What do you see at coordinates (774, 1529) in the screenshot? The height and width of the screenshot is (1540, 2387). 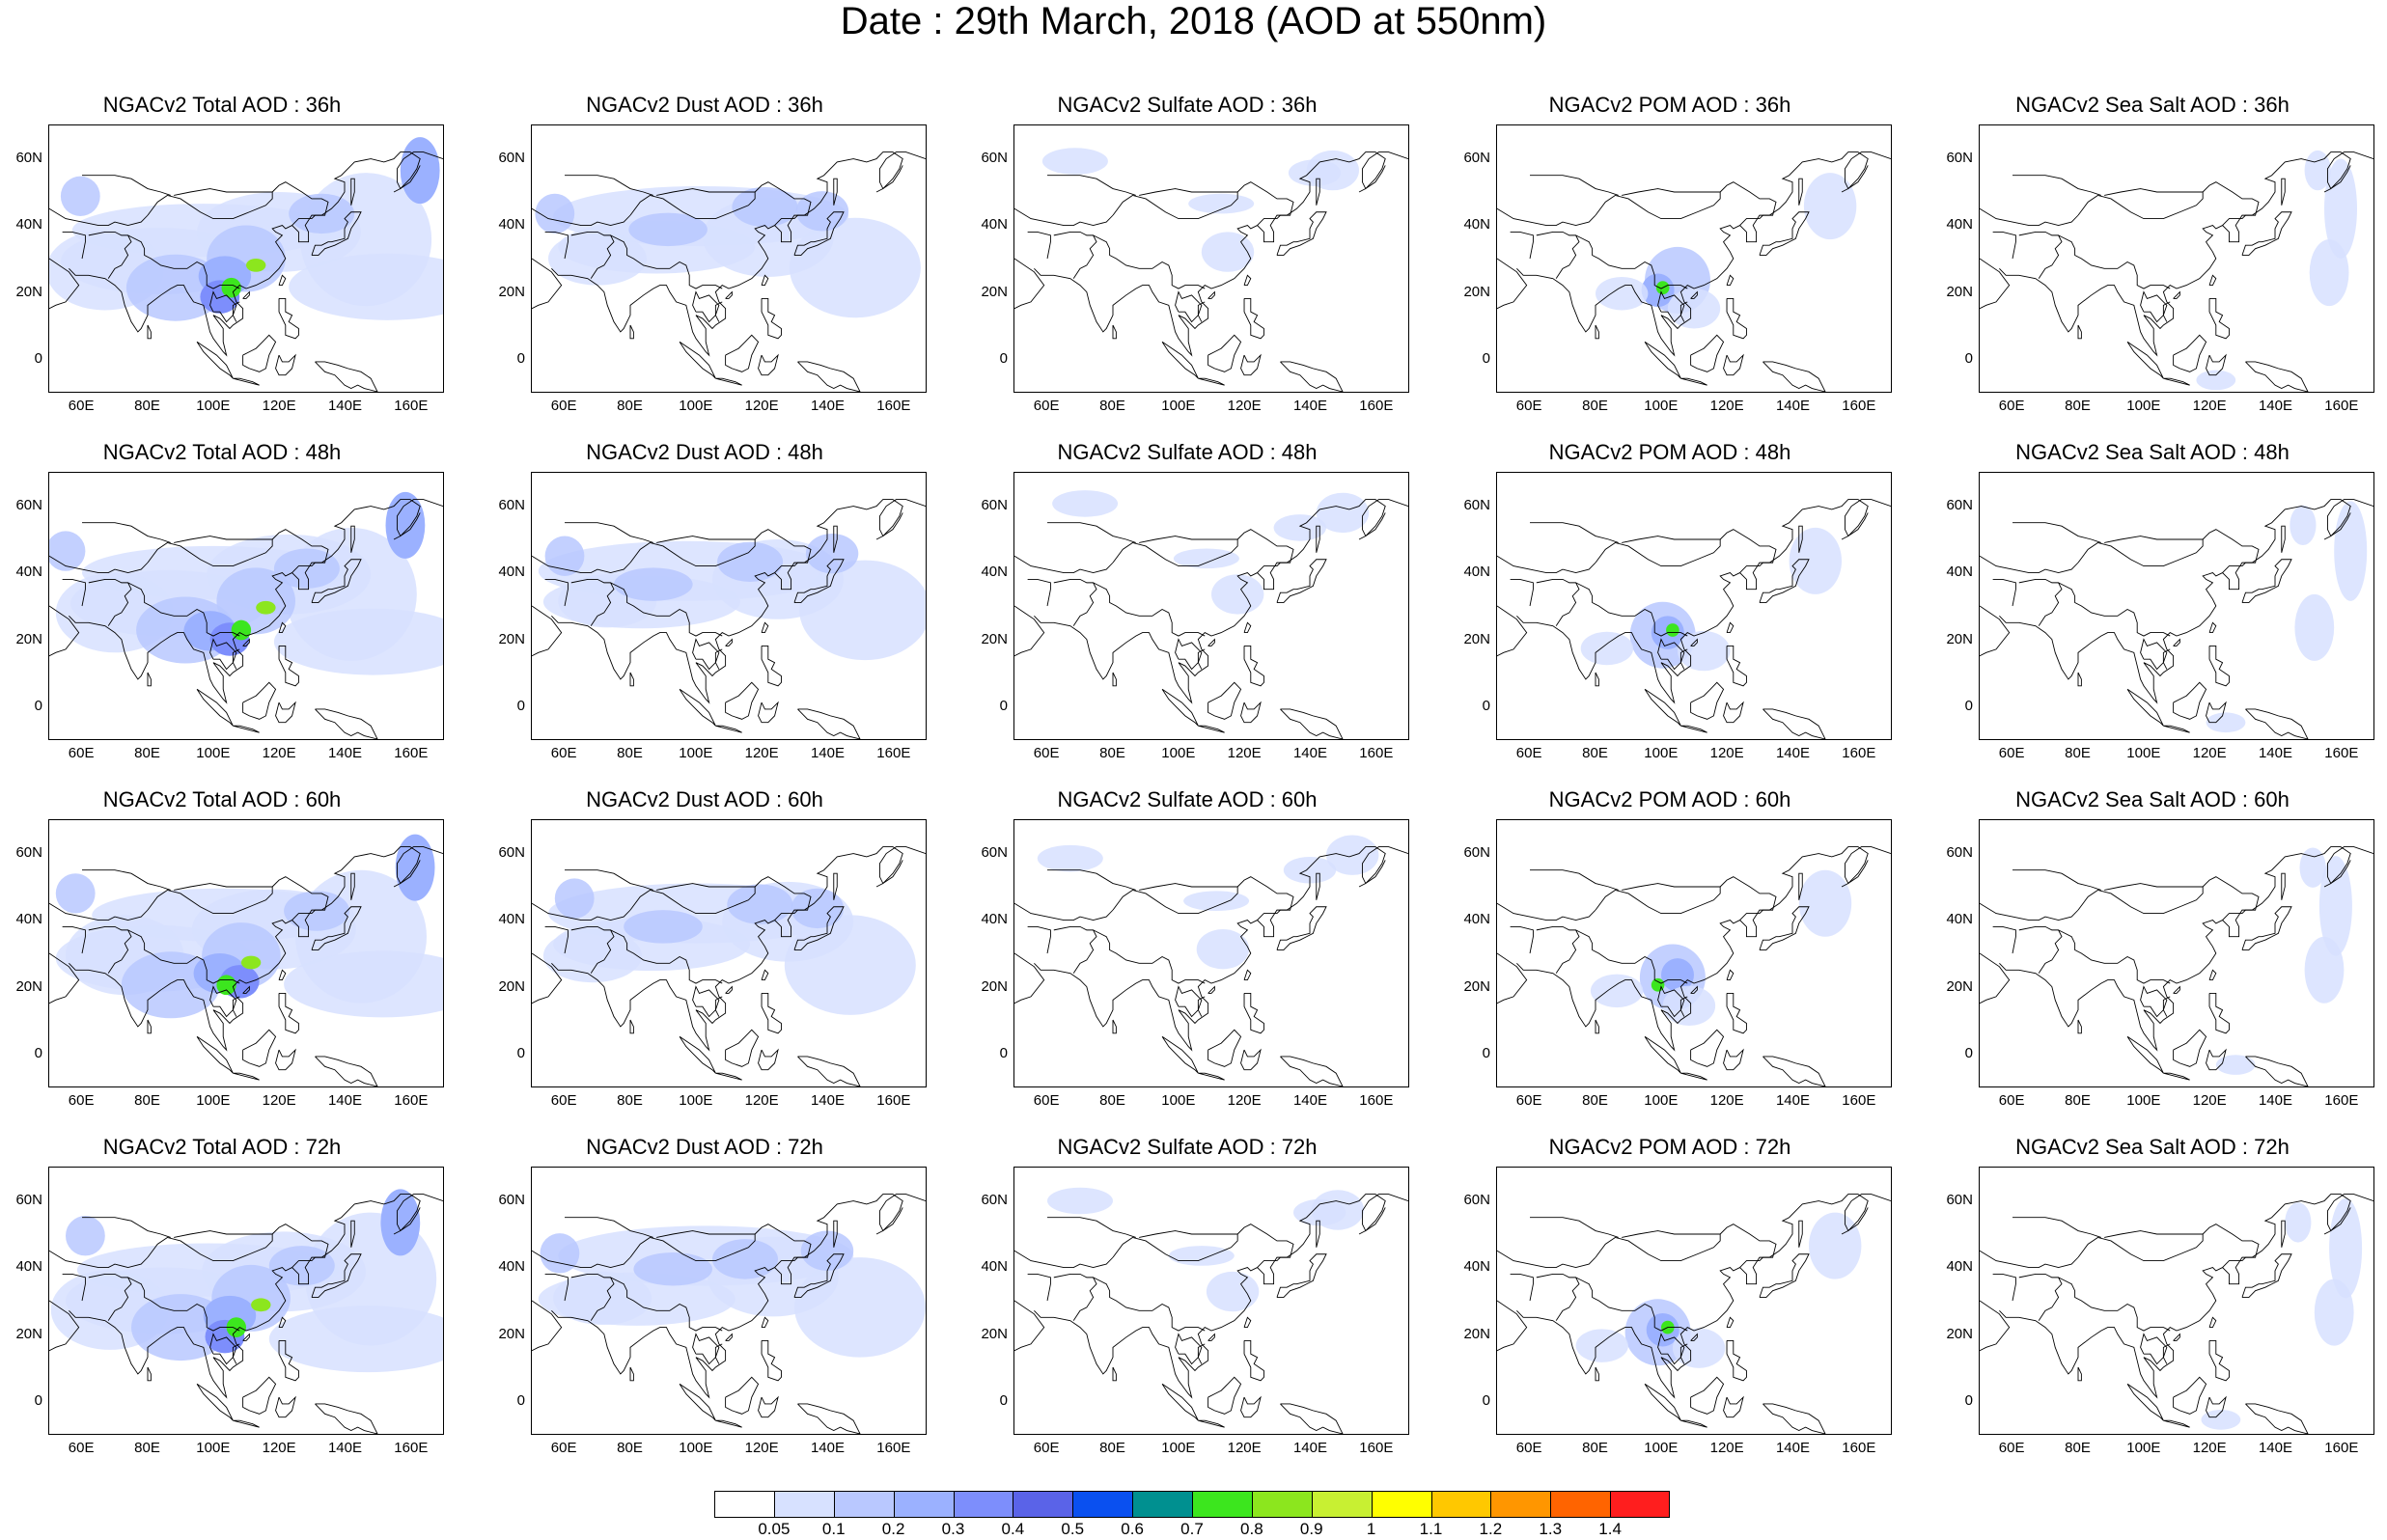 I see `colorbar-label: 0.05` at bounding box center [774, 1529].